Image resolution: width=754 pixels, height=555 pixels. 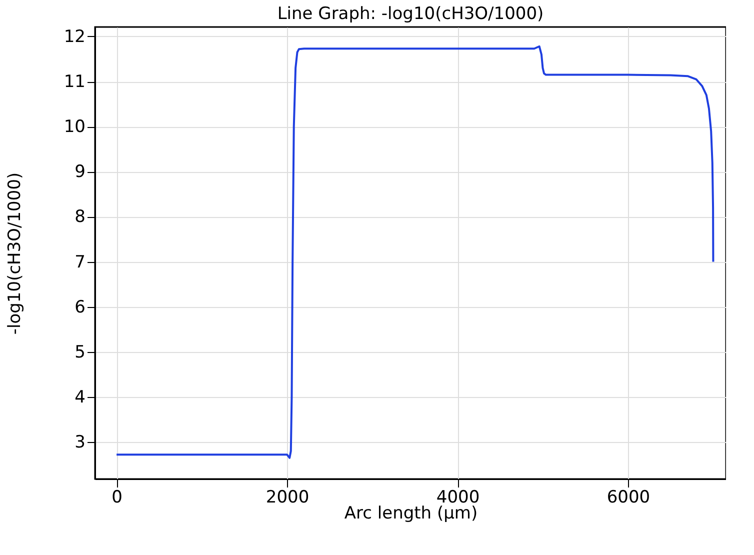 What do you see at coordinates (75, 36) in the screenshot?
I see `y-tick-label: 12` at bounding box center [75, 36].